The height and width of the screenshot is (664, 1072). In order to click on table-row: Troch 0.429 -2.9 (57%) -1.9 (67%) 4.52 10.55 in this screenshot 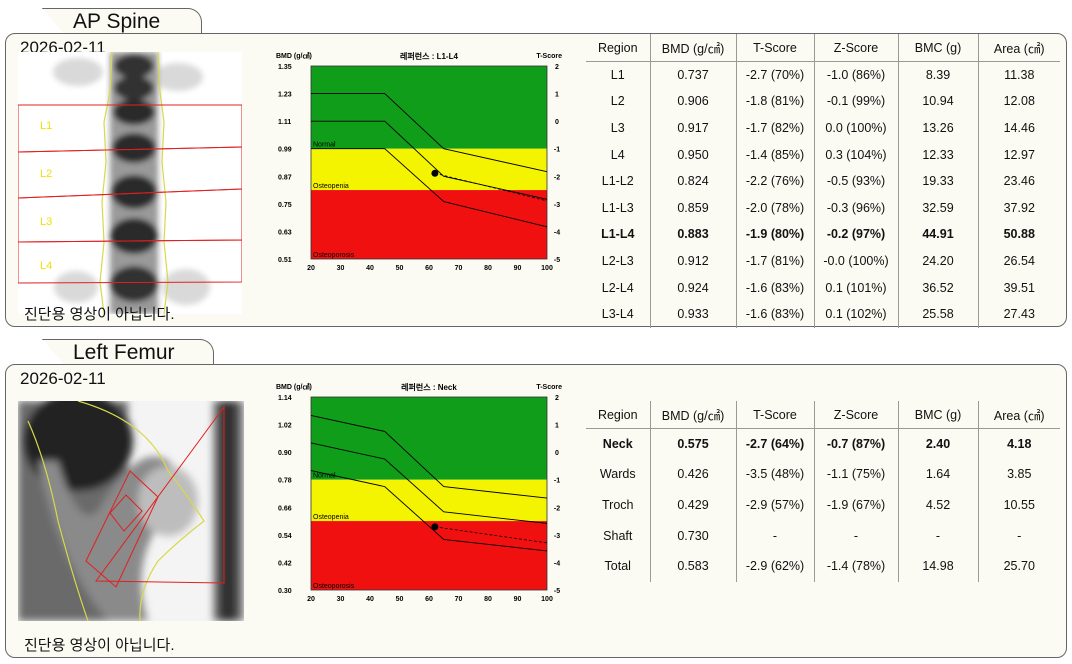, I will do `click(823, 505)`.